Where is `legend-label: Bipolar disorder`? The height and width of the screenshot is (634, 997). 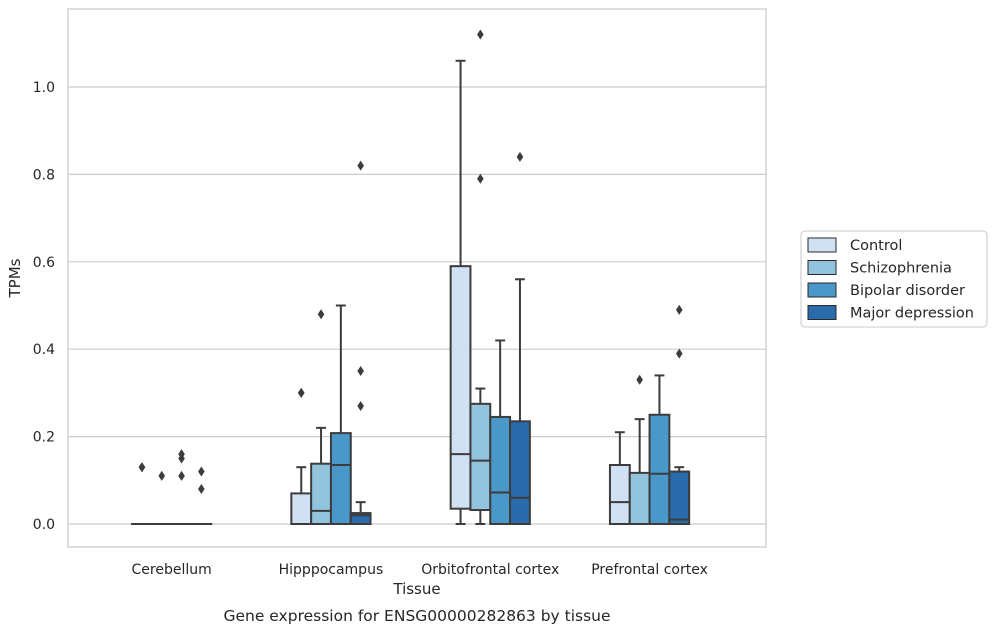
legend-label: Bipolar disorder is located at coordinates (907, 291).